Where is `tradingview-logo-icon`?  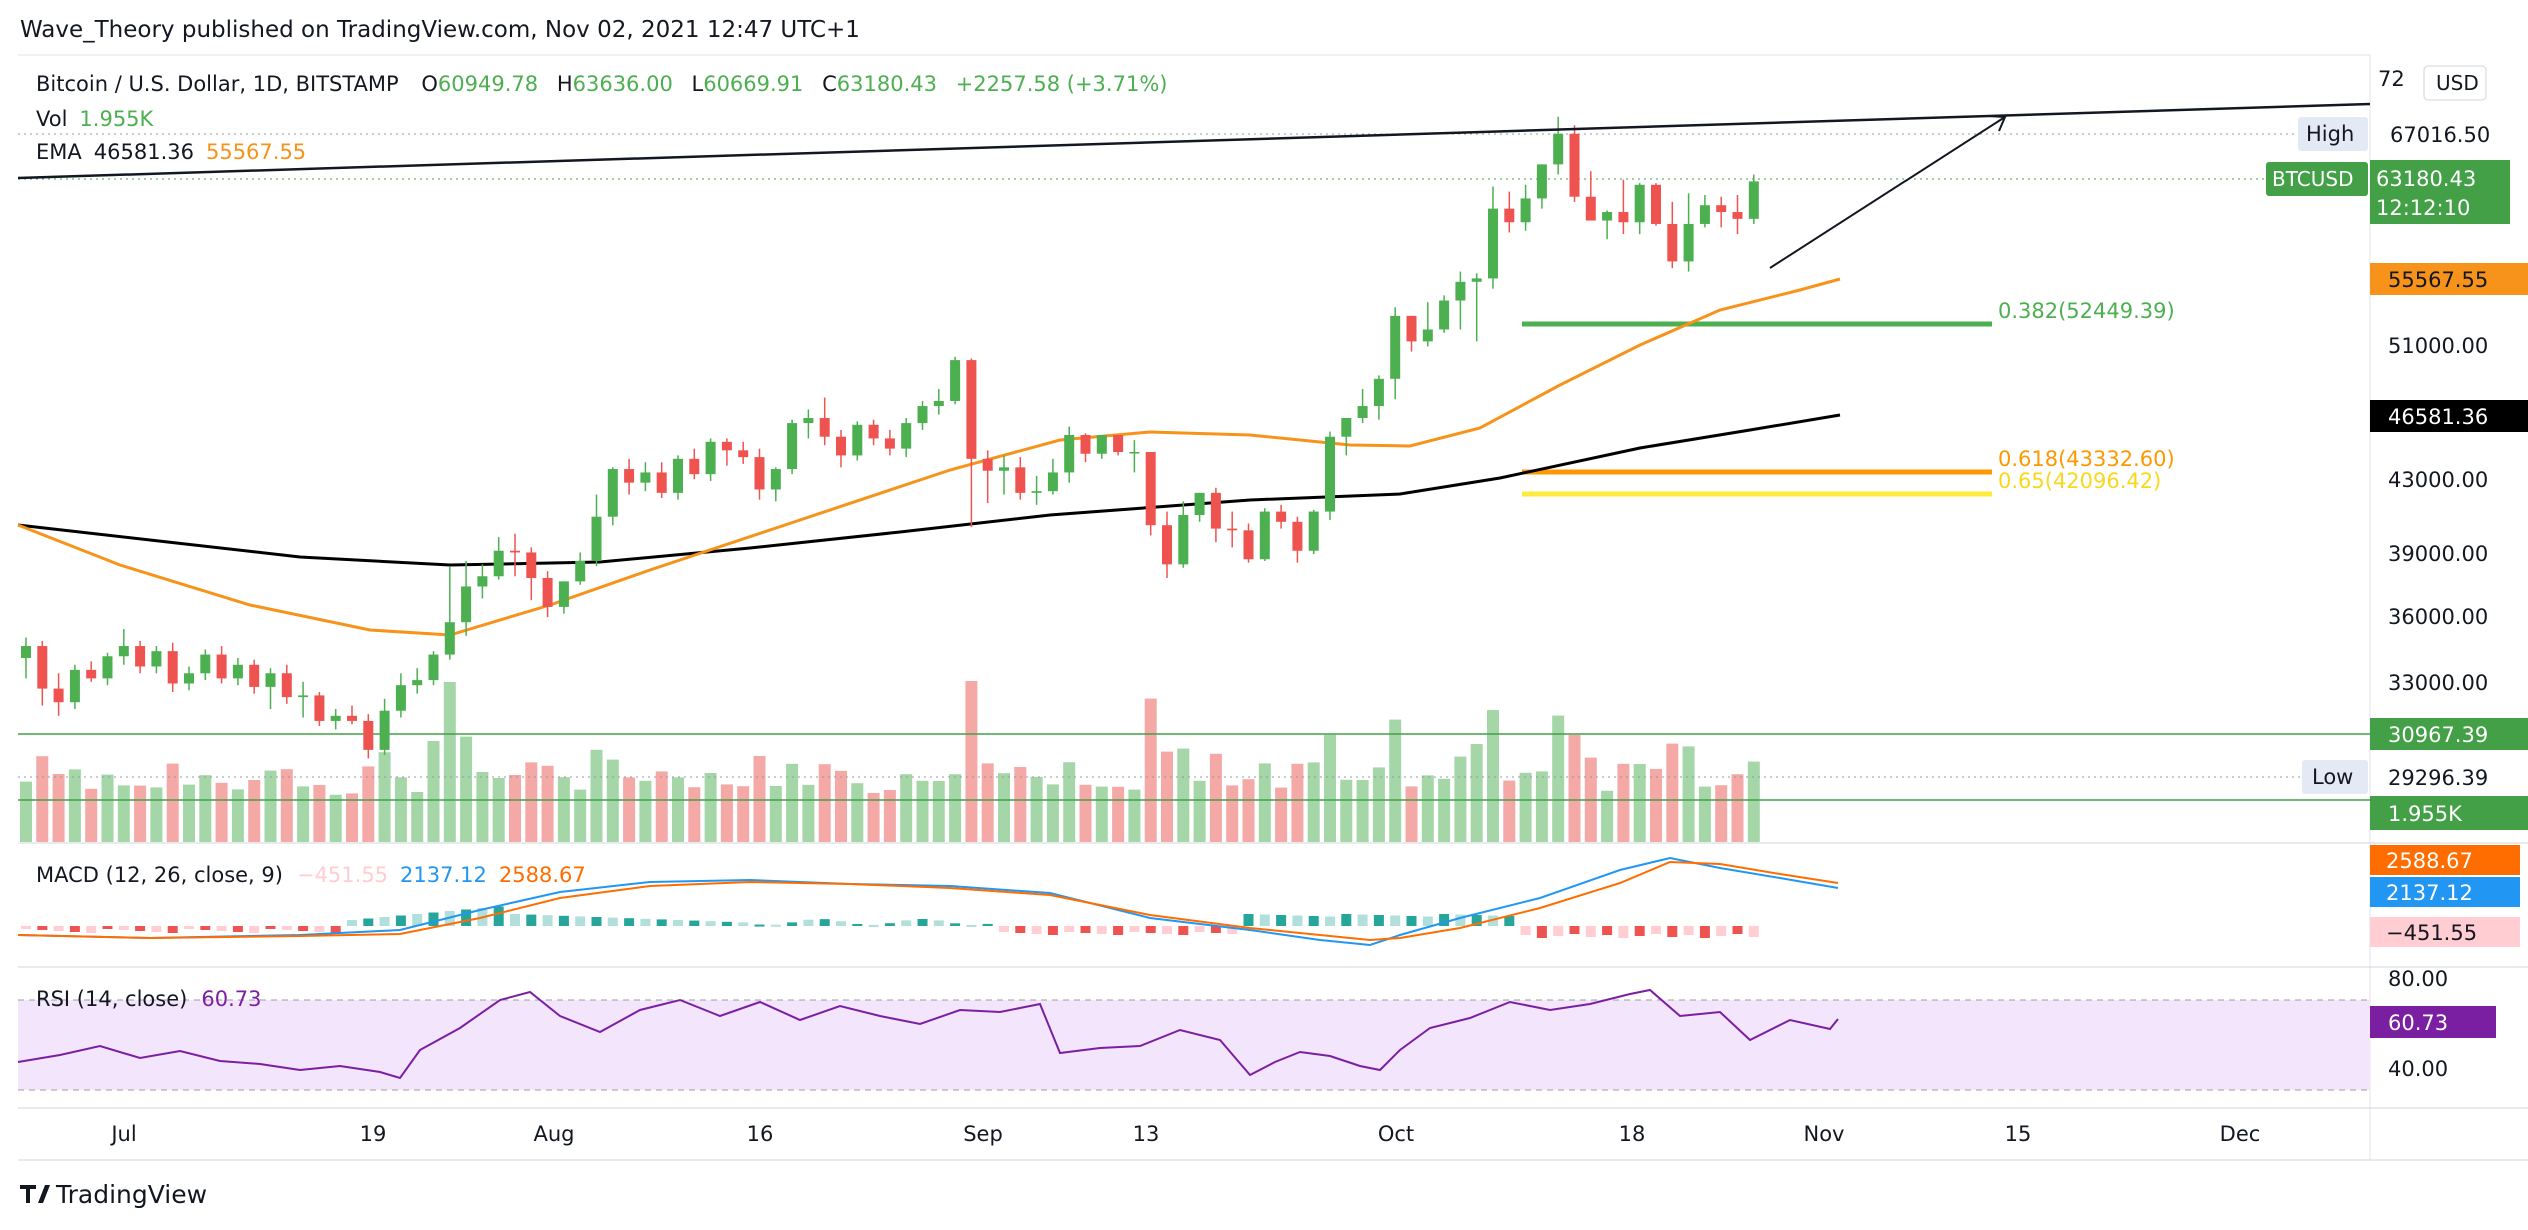
tradingview-logo-icon is located at coordinates (35, 1194).